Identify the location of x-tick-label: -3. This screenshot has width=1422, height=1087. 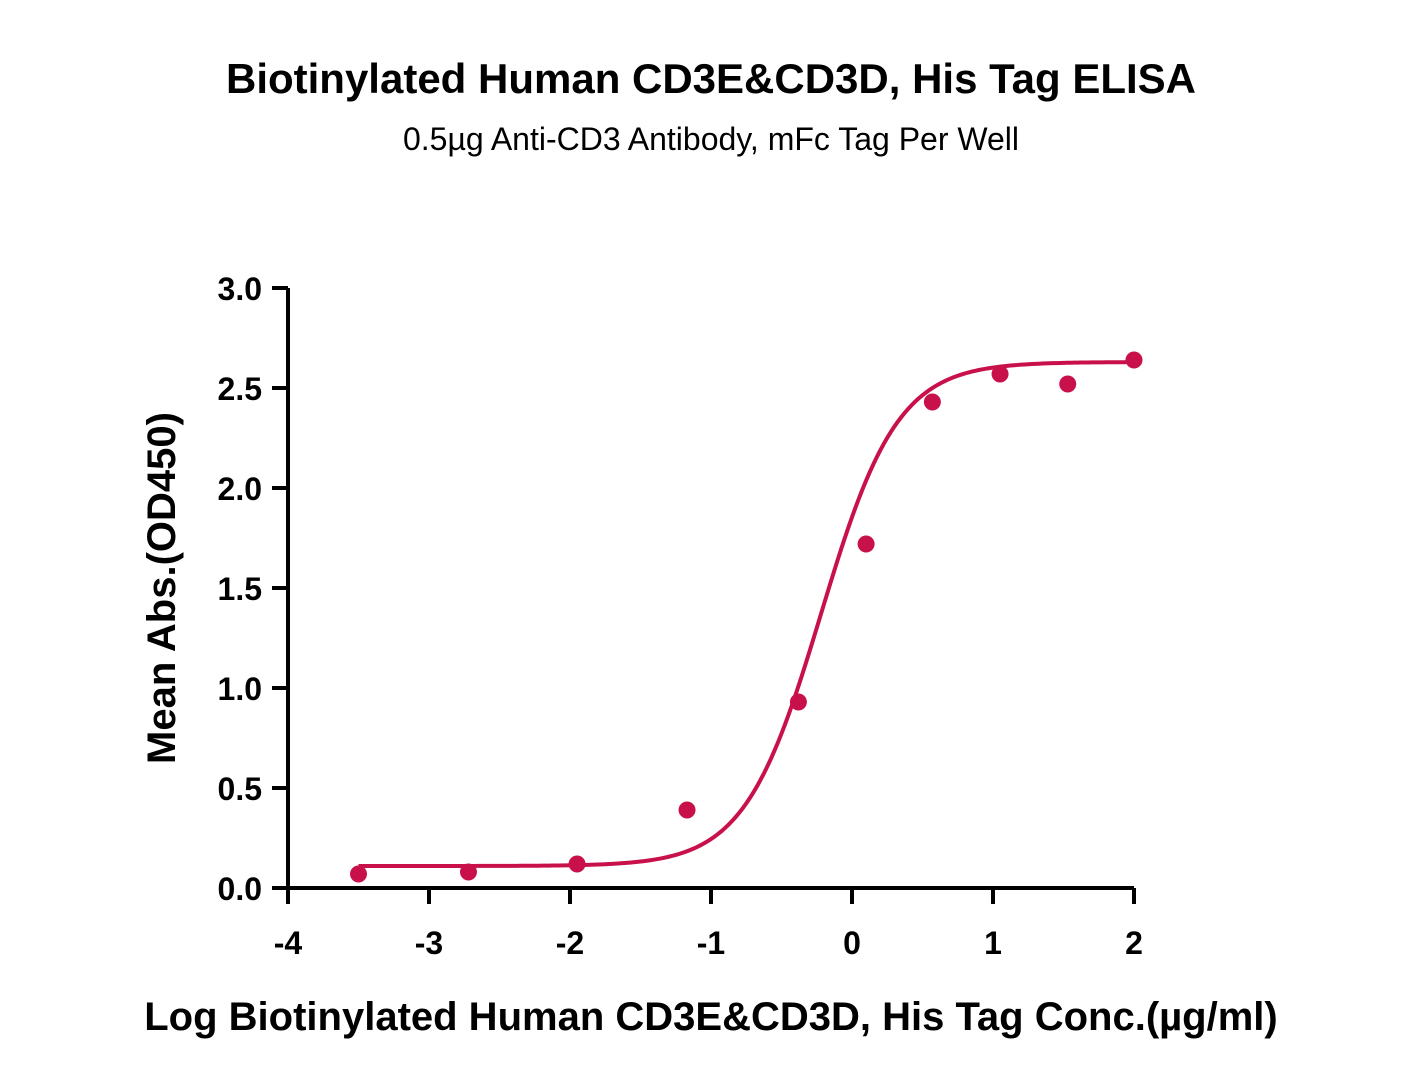
(429, 943).